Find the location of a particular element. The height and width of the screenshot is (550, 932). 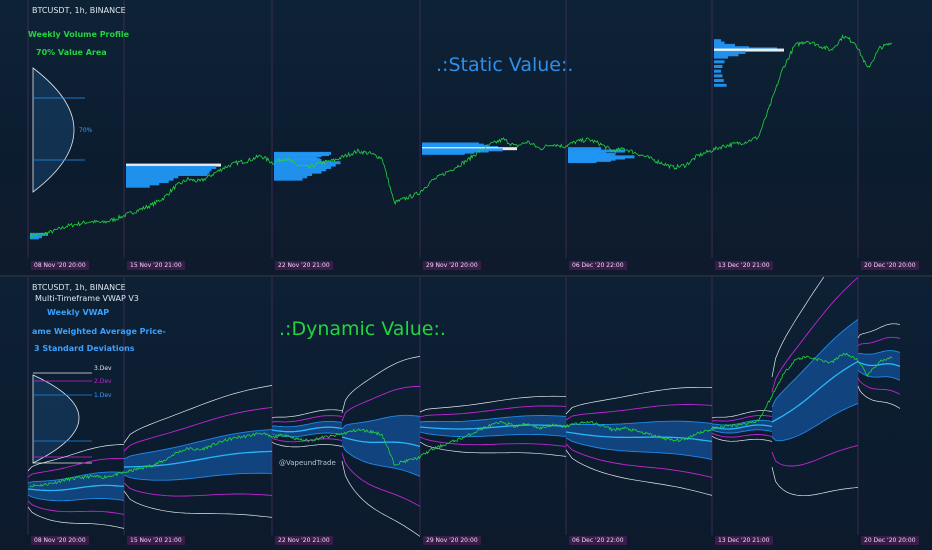

vwap-title: Weekly VWAP is located at coordinates (78, 312).